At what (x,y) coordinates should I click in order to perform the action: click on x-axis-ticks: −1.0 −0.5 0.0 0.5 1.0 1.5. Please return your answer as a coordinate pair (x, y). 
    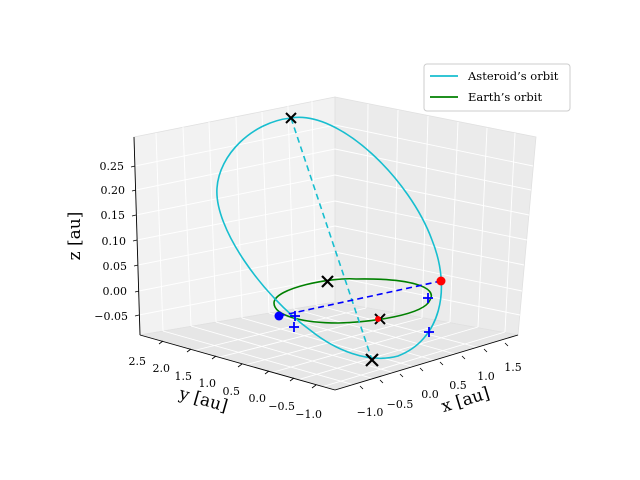
    Looking at the image, I should click on (439, 380).